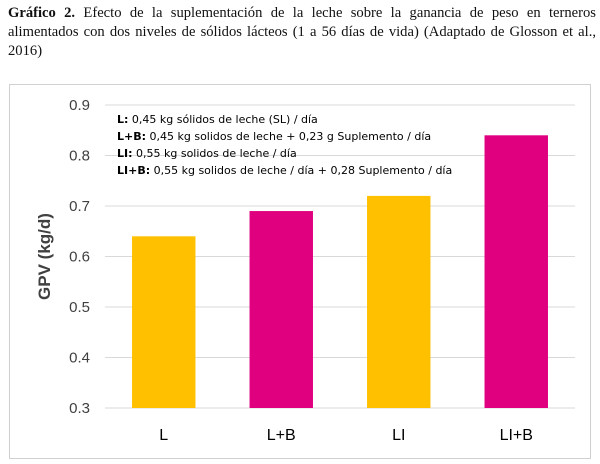  I want to click on x-tick-label: L+B, so click(281, 435).